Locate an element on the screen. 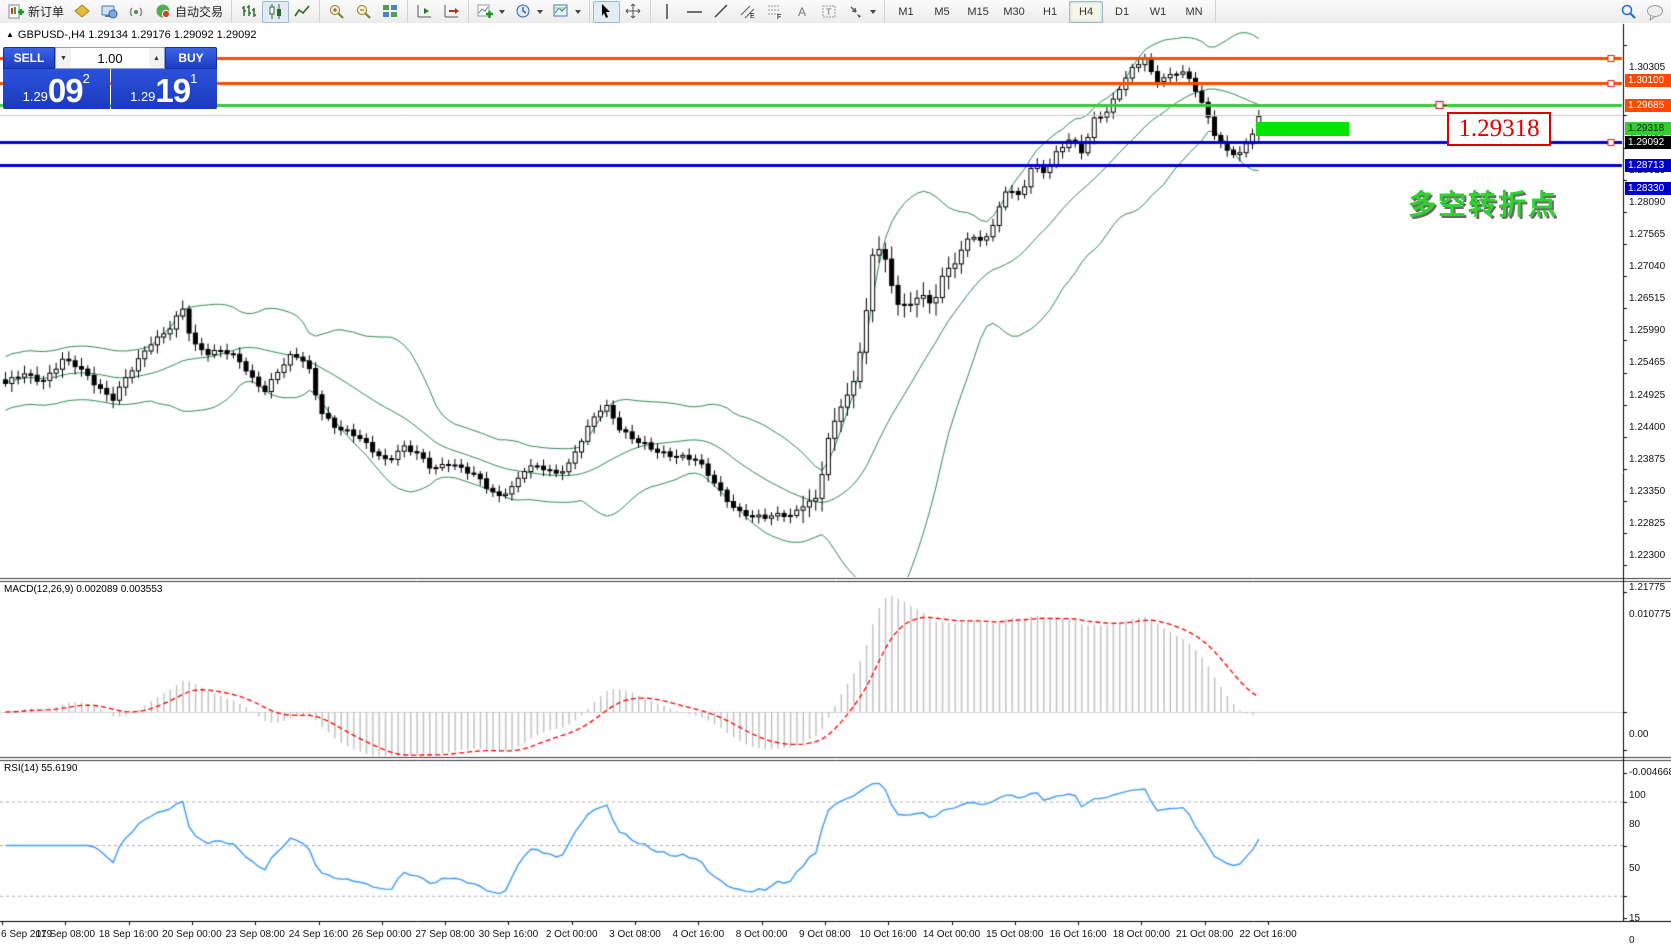 The height and width of the screenshot is (947, 1671). price-axis-tick: 1.25465 is located at coordinates (1647, 363).